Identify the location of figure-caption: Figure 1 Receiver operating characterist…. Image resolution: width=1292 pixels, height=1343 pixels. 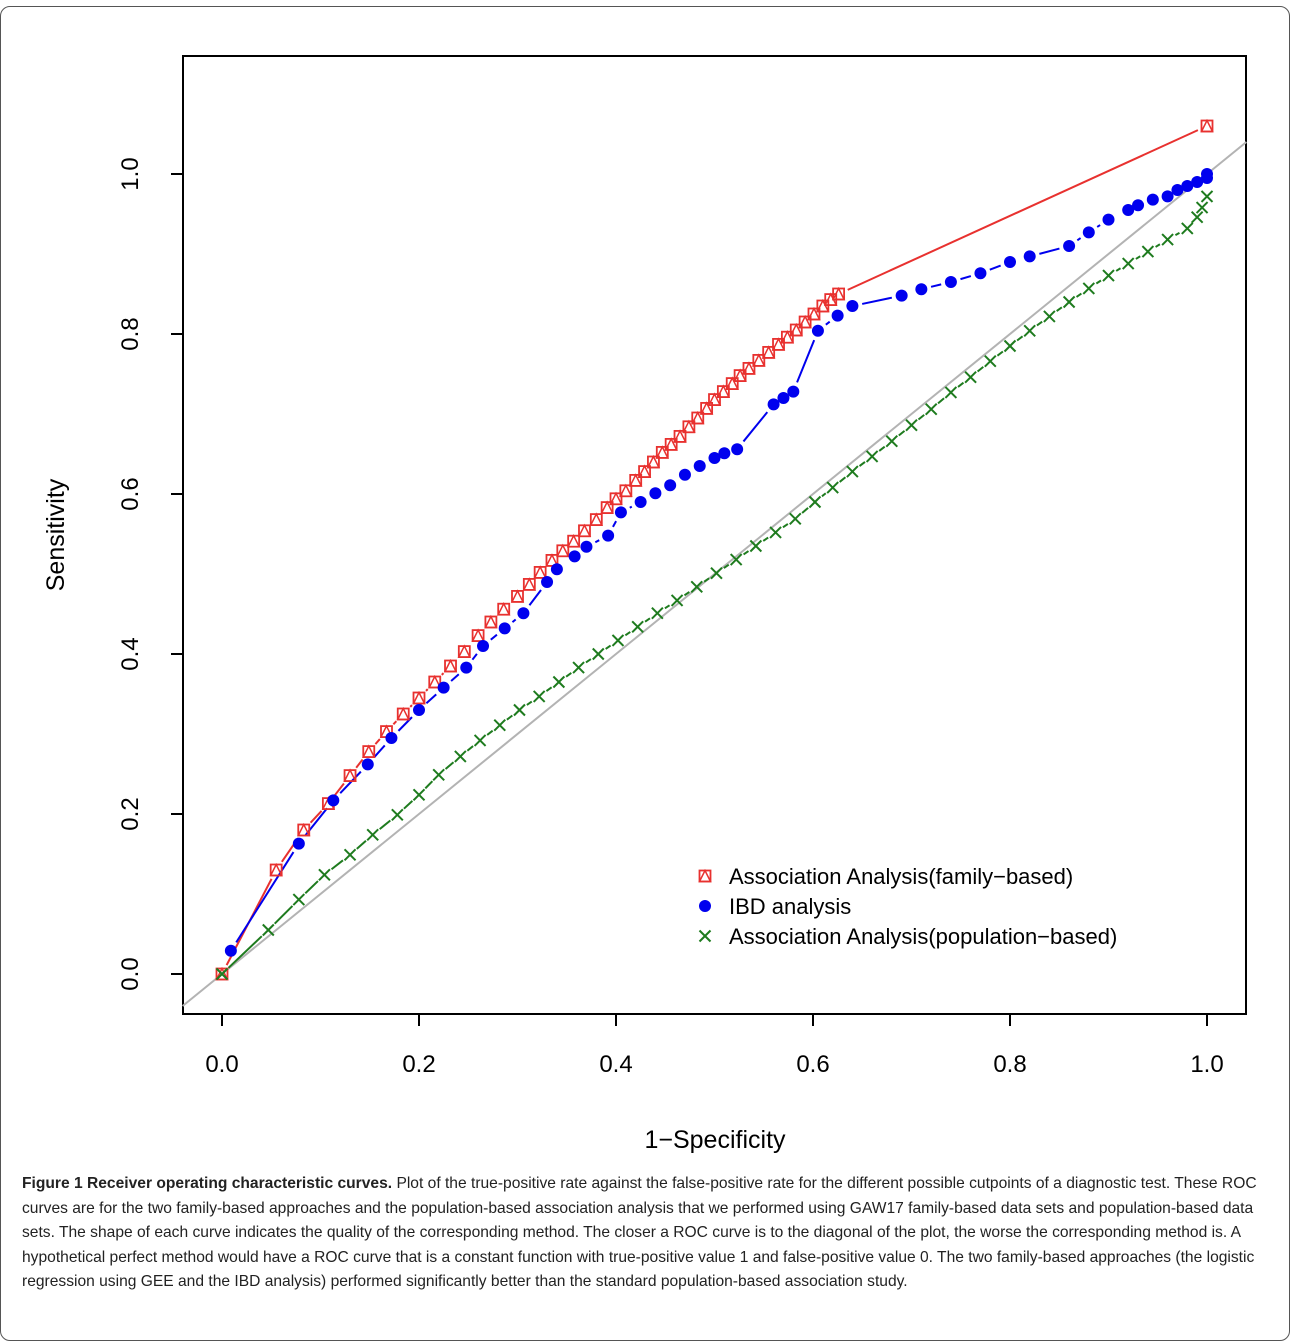
(647, 1233).